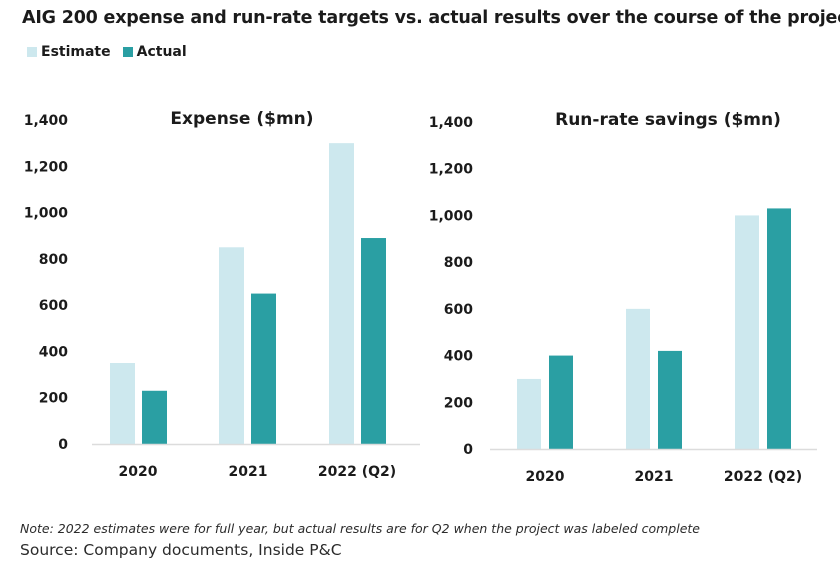  I want to click on expense-chart-title: Expense ($mn), so click(241, 119).